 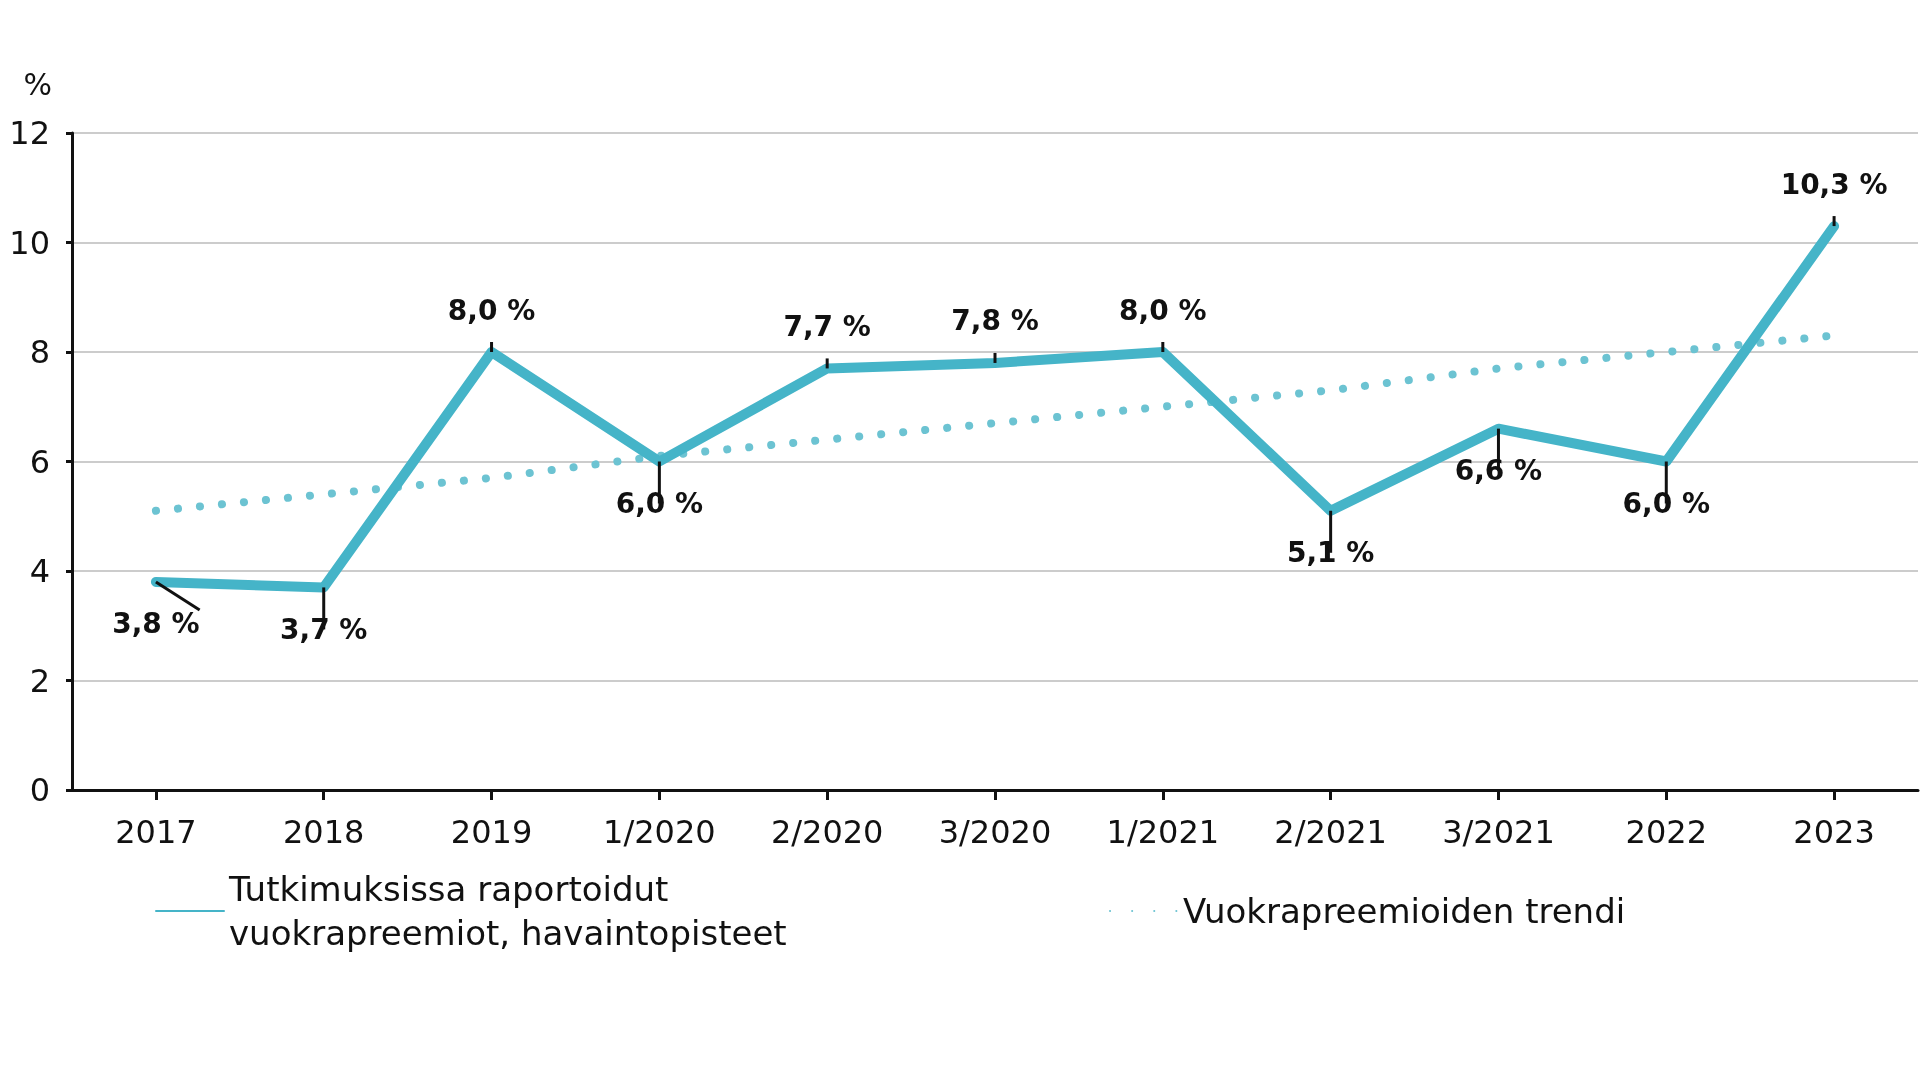 I want to click on y-tick-label: 4, so click(x=39, y=571).